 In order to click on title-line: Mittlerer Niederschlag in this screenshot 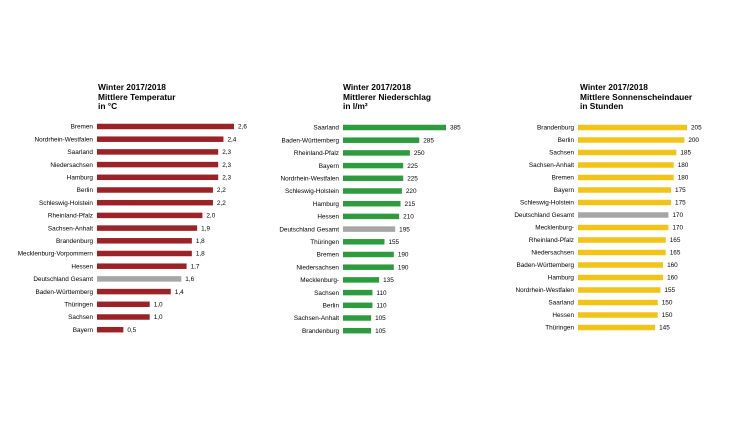, I will do `click(387, 96)`.